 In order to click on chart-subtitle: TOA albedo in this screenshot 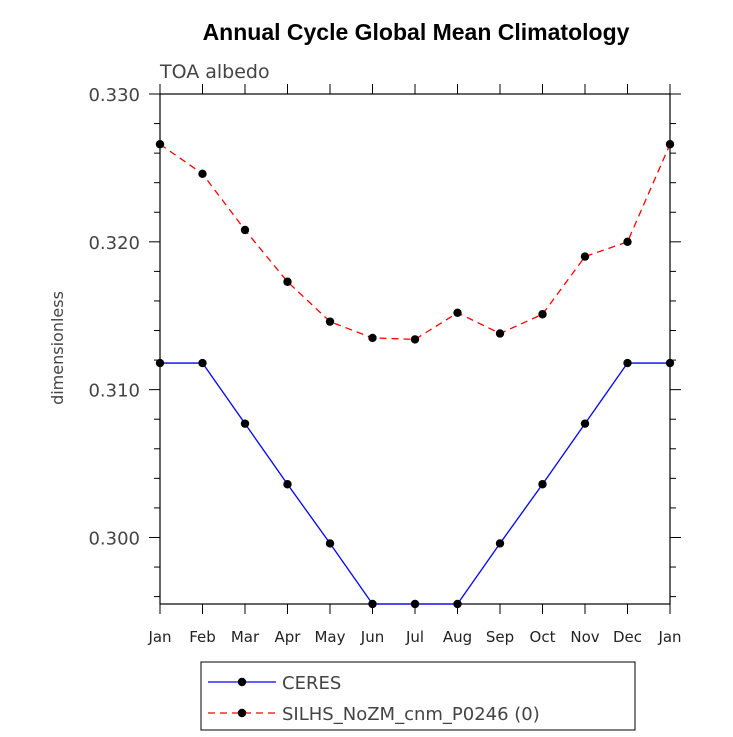, I will do `click(214, 72)`.